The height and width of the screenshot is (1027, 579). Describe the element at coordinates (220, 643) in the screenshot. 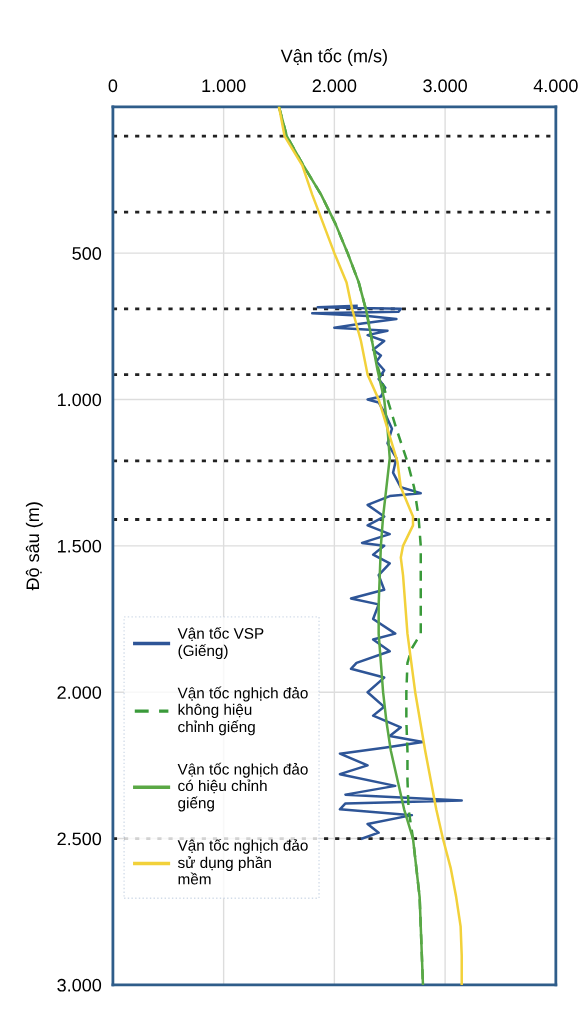

I see `legend-label: Vận tốc VSP (Giếng)` at that location.